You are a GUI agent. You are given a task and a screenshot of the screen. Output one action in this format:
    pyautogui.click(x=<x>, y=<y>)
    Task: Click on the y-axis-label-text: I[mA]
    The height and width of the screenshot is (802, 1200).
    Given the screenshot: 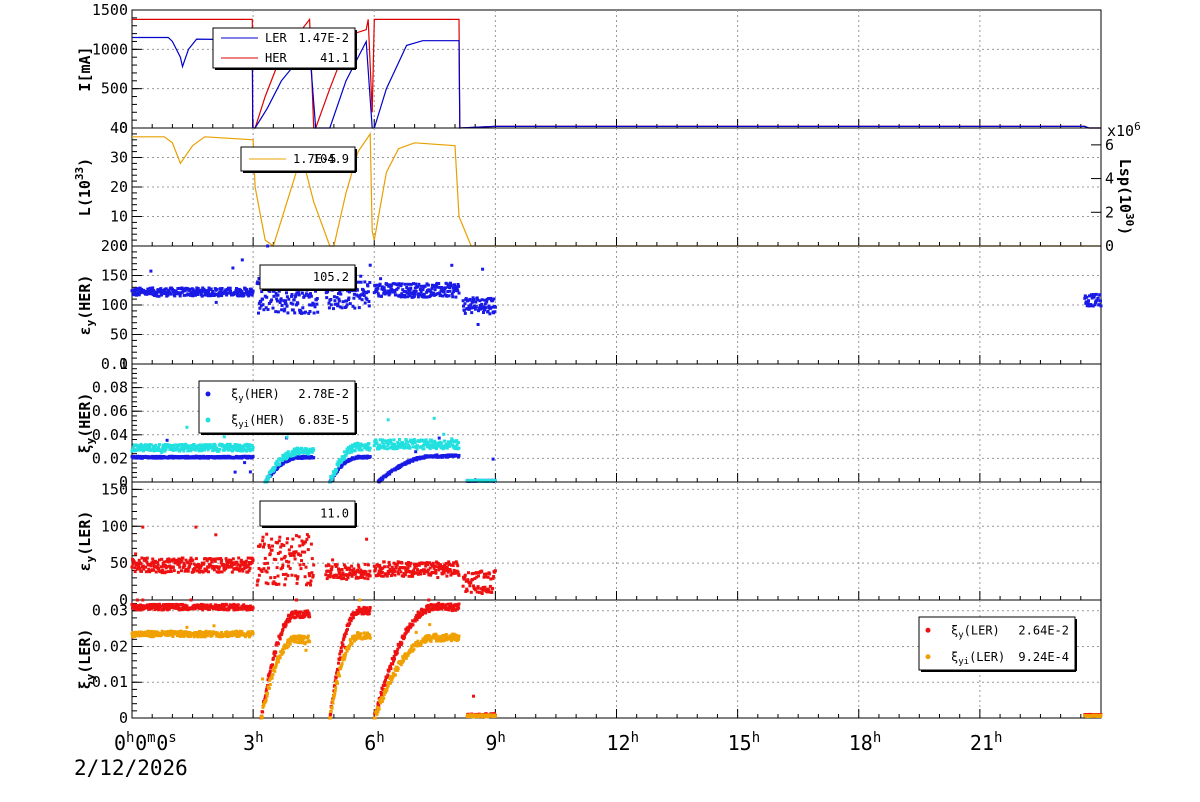 What is the action you would take?
    pyautogui.click(x=85, y=68)
    